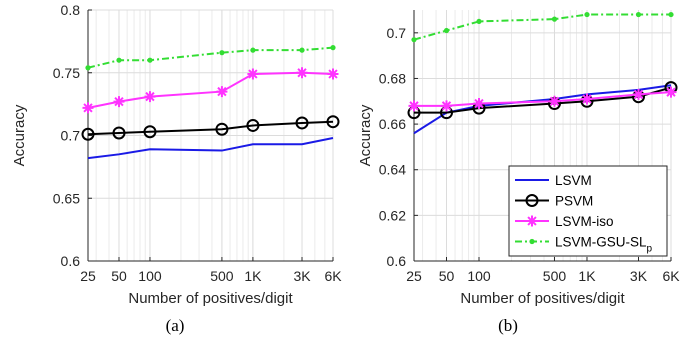  What do you see at coordinates (574, 201) in the screenshot?
I see `legend-label: PSVM` at bounding box center [574, 201].